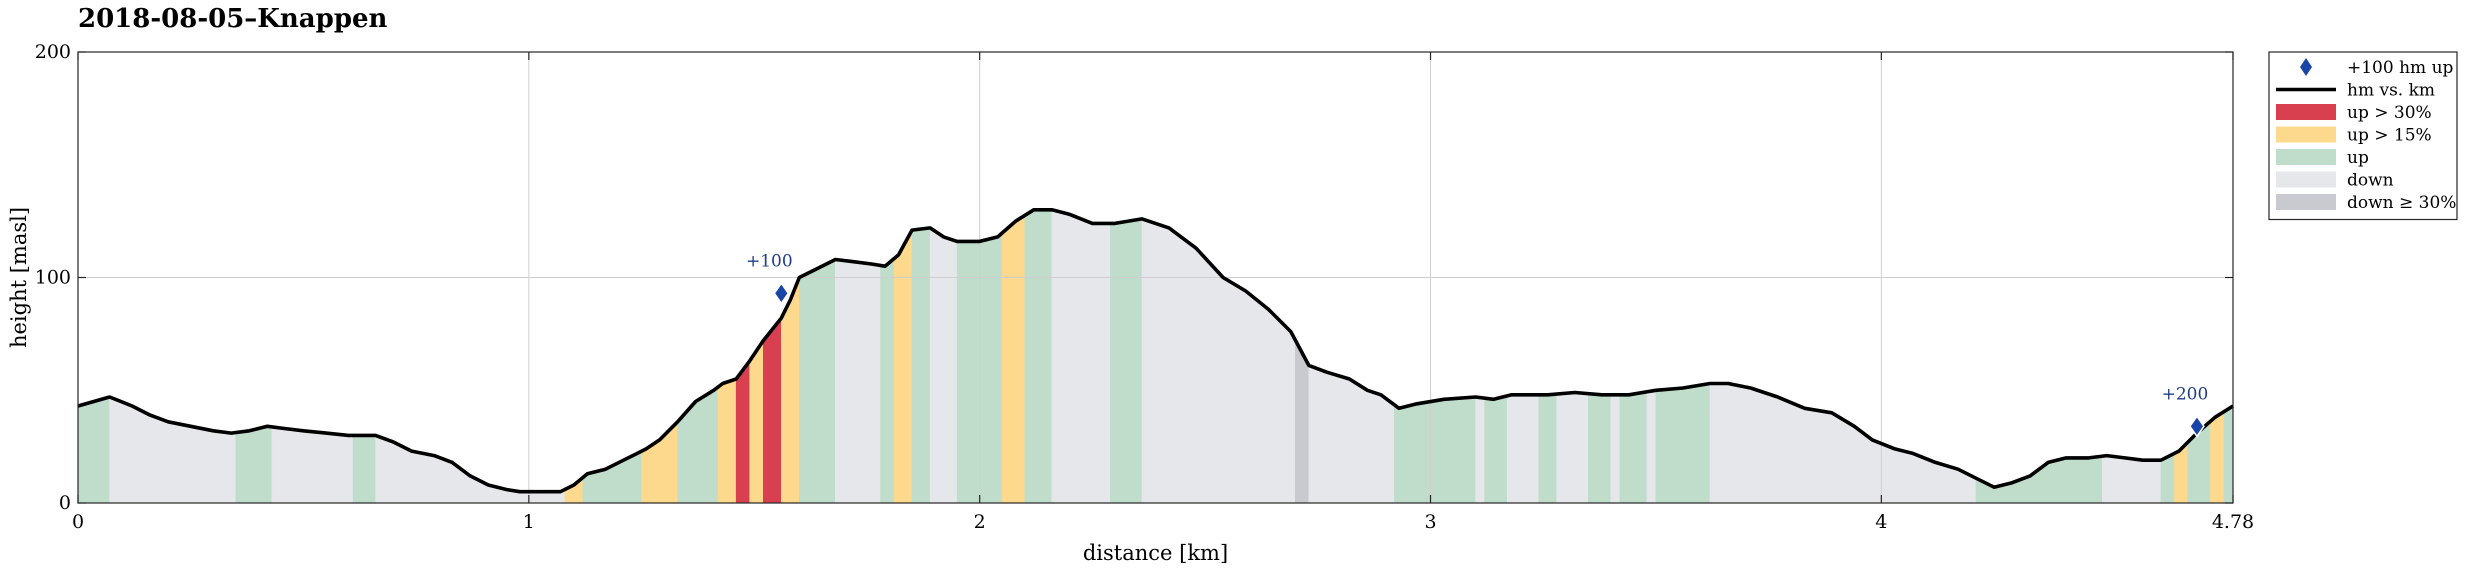 Image resolution: width=2465 pixels, height=570 pixels. I want to click on legend-label-line: hm vs. km, so click(2391, 91).